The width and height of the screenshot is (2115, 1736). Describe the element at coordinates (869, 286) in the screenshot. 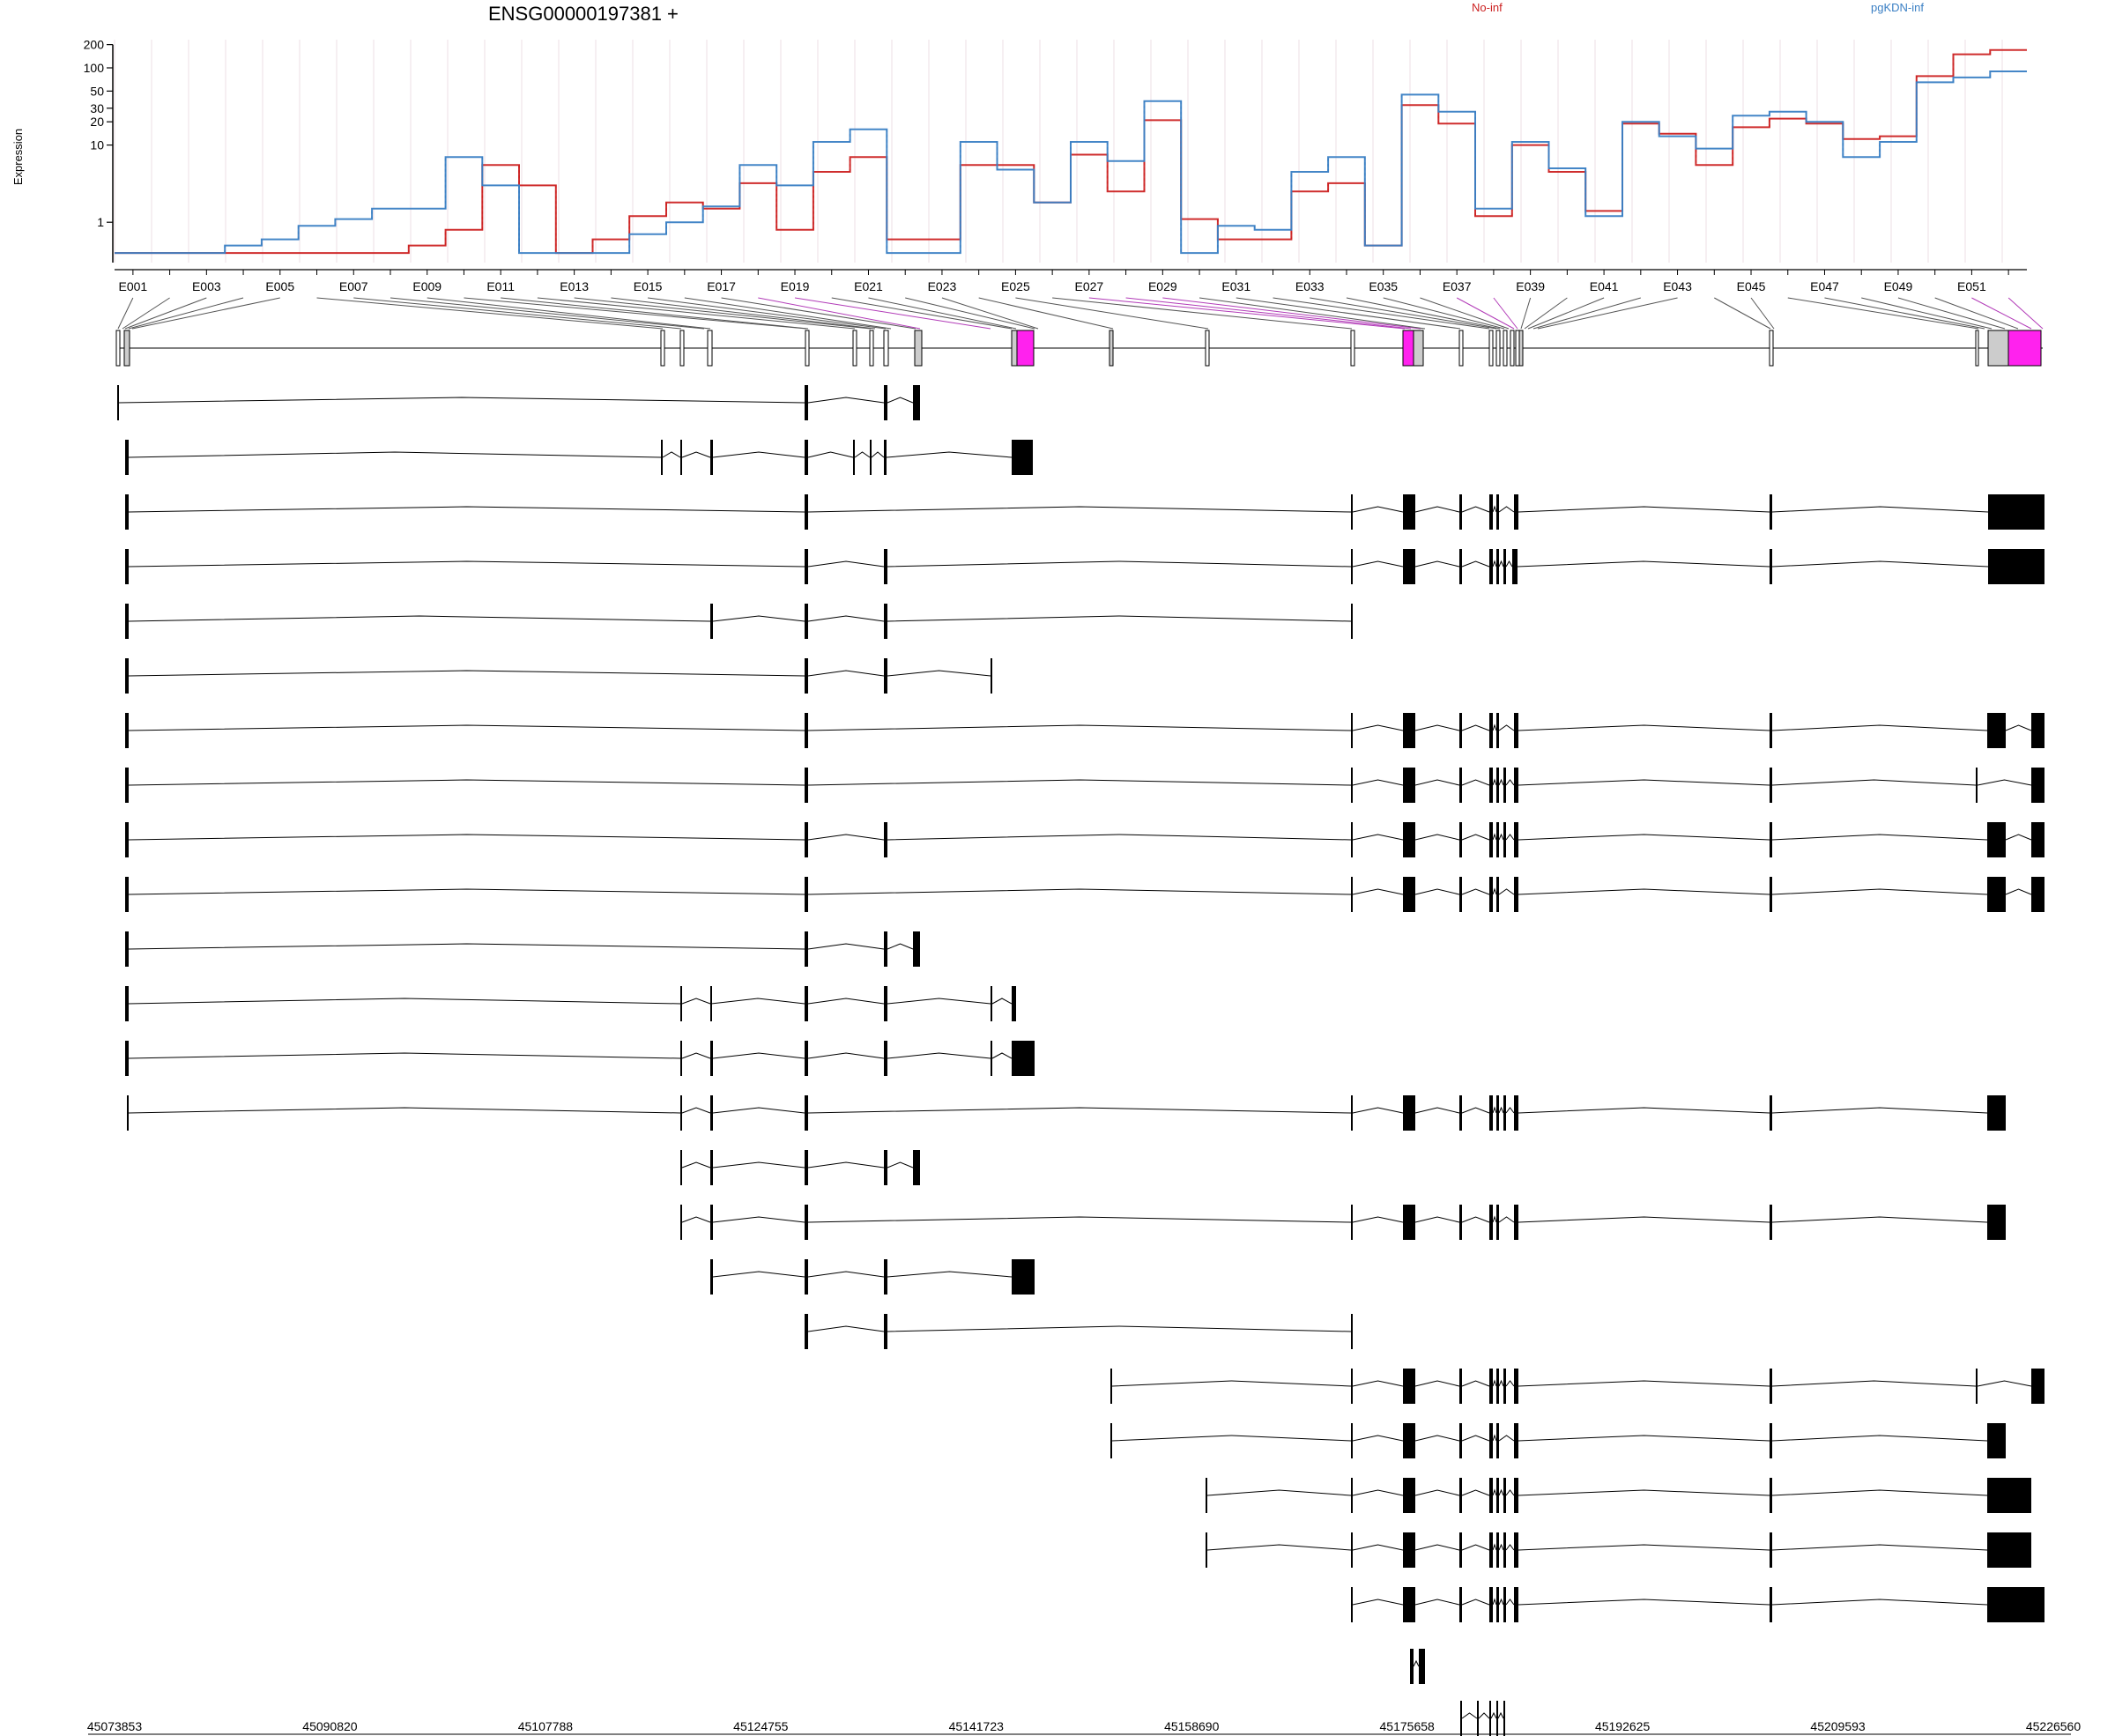

I see `exon-tick-label: E021` at that location.